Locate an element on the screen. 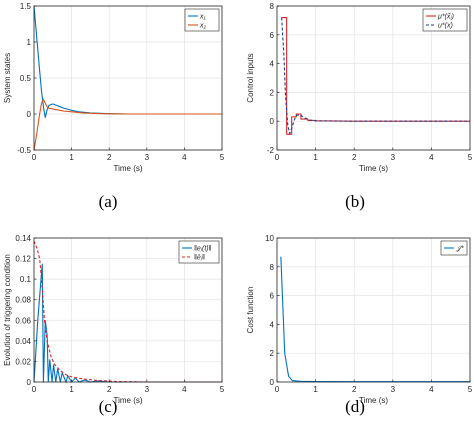  y-tick-label: 0.02 is located at coordinates (23, 361).